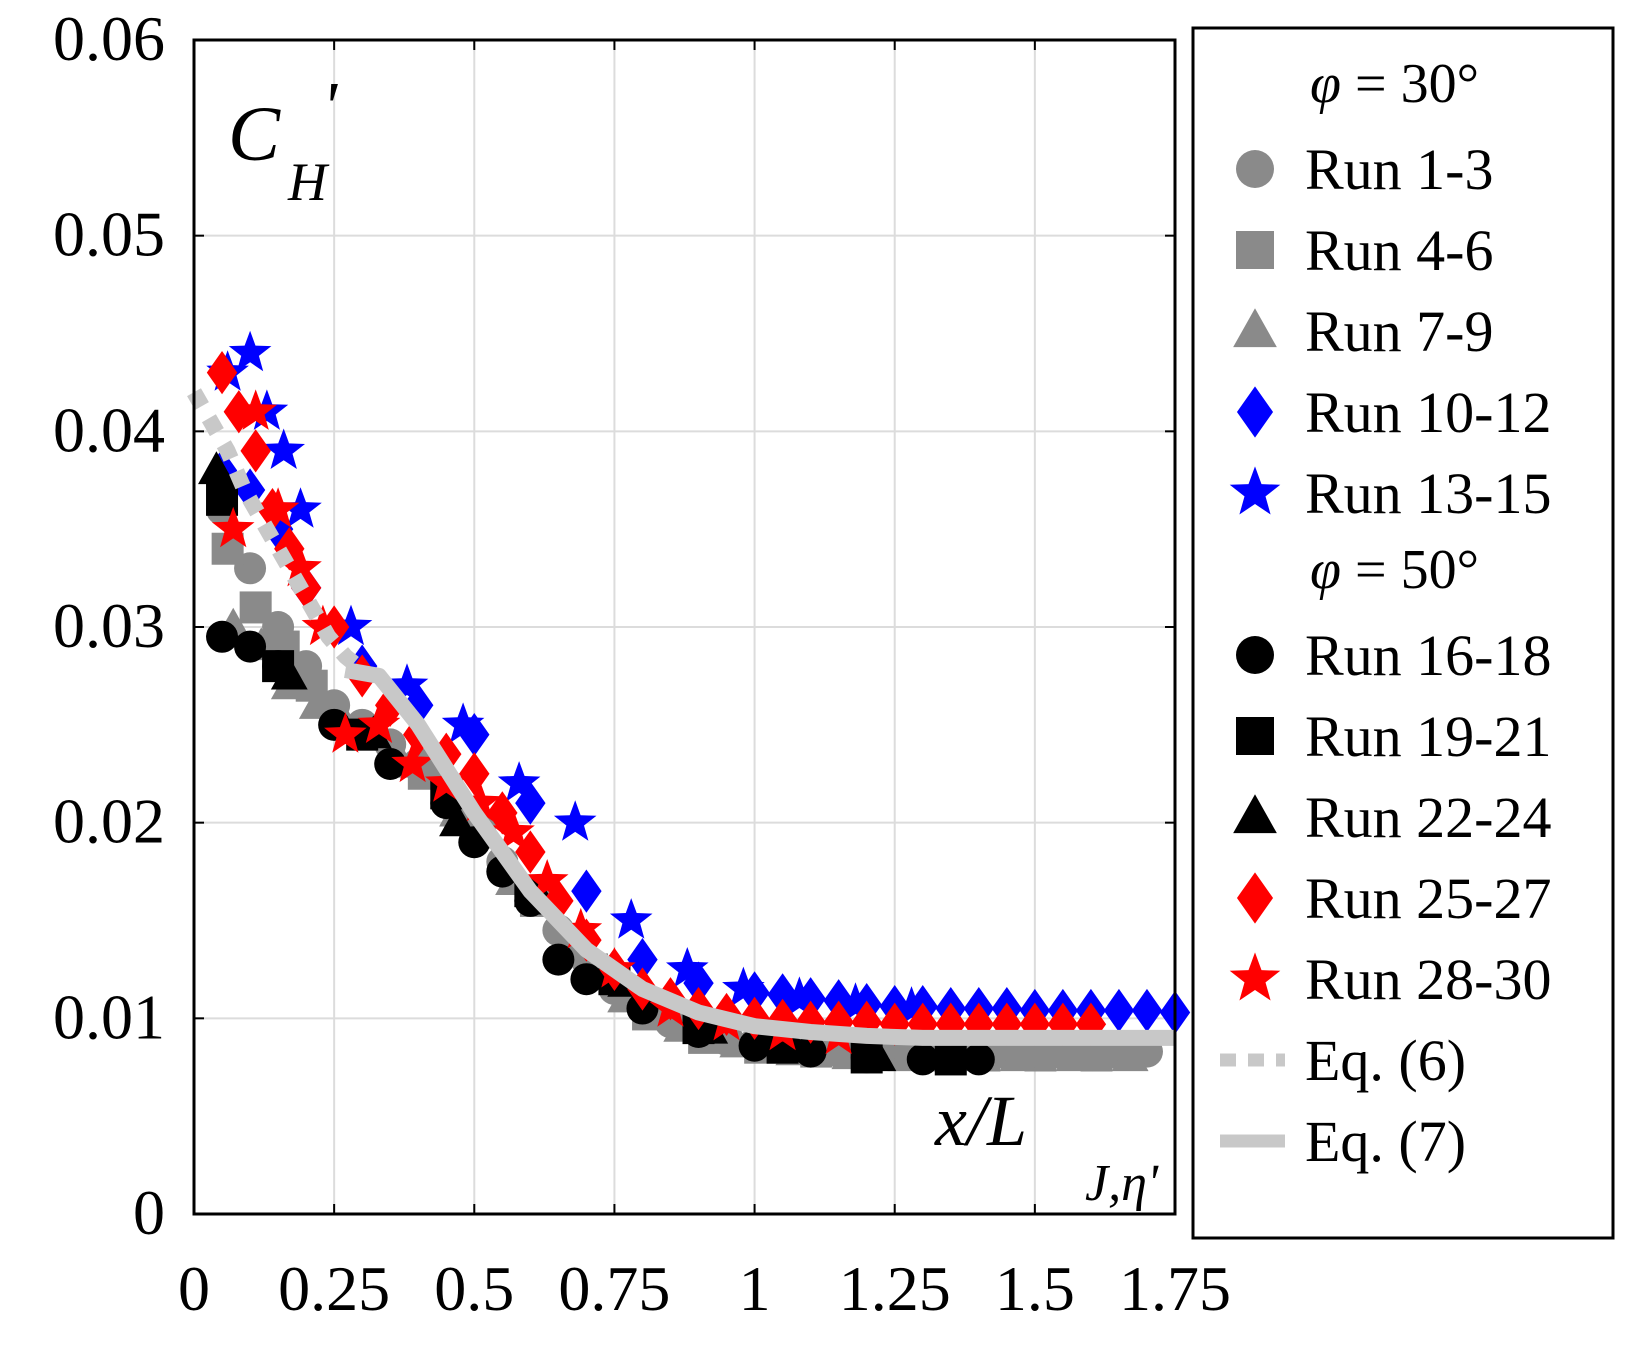 The image size is (1630, 1346). What do you see at coordinates (1428, 493) in the screenshot?
I see `legend-label: Run 13-15` at bounding box center [1428, 493].